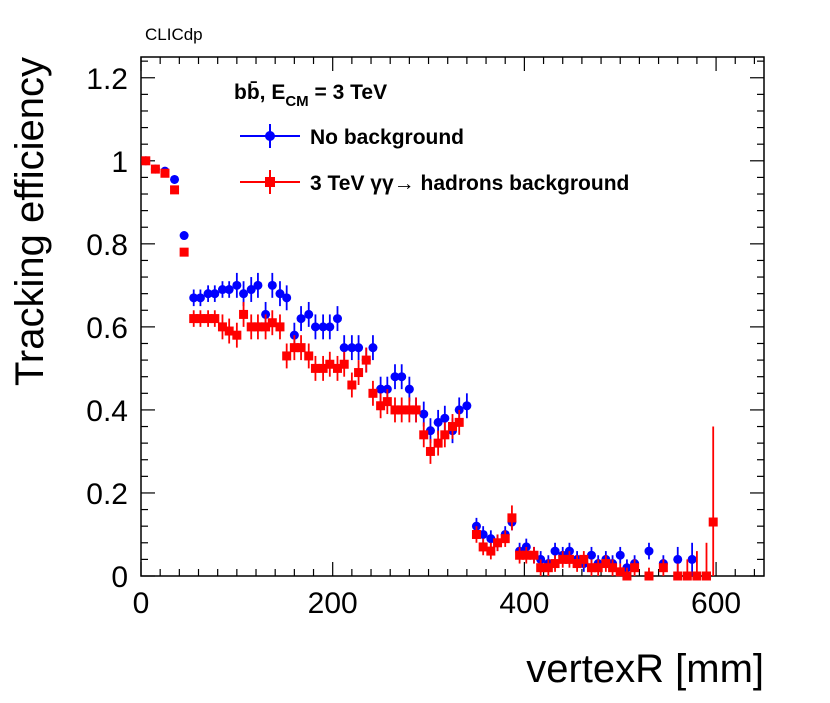  What do you see at coordinates (107, 411) in the screenshot?
I see `y-tick-label: 0.4` at bounding box center [107, 411].